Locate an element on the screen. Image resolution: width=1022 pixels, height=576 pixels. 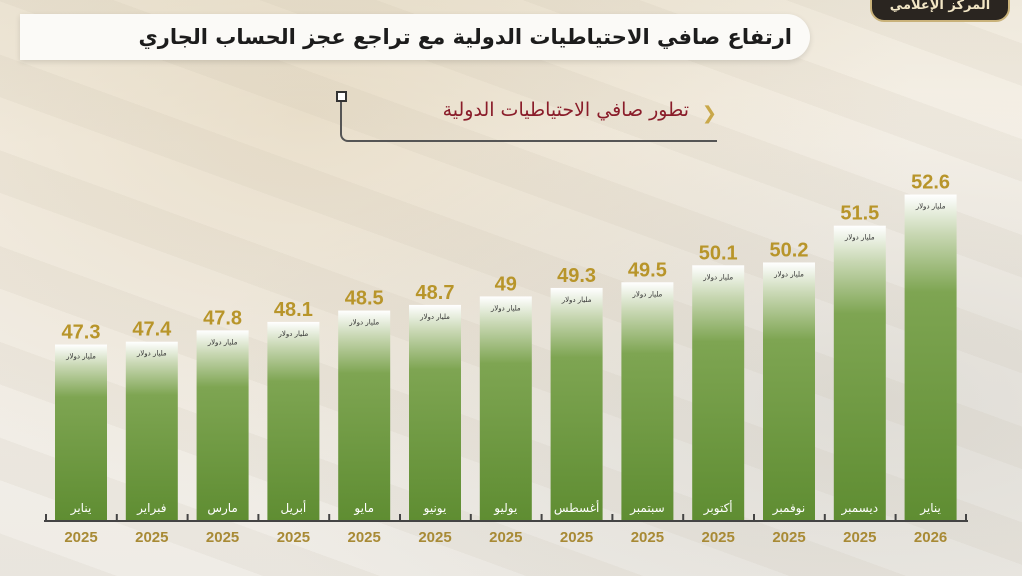
value-label: 47.3 is located at coordinates (81, 333).